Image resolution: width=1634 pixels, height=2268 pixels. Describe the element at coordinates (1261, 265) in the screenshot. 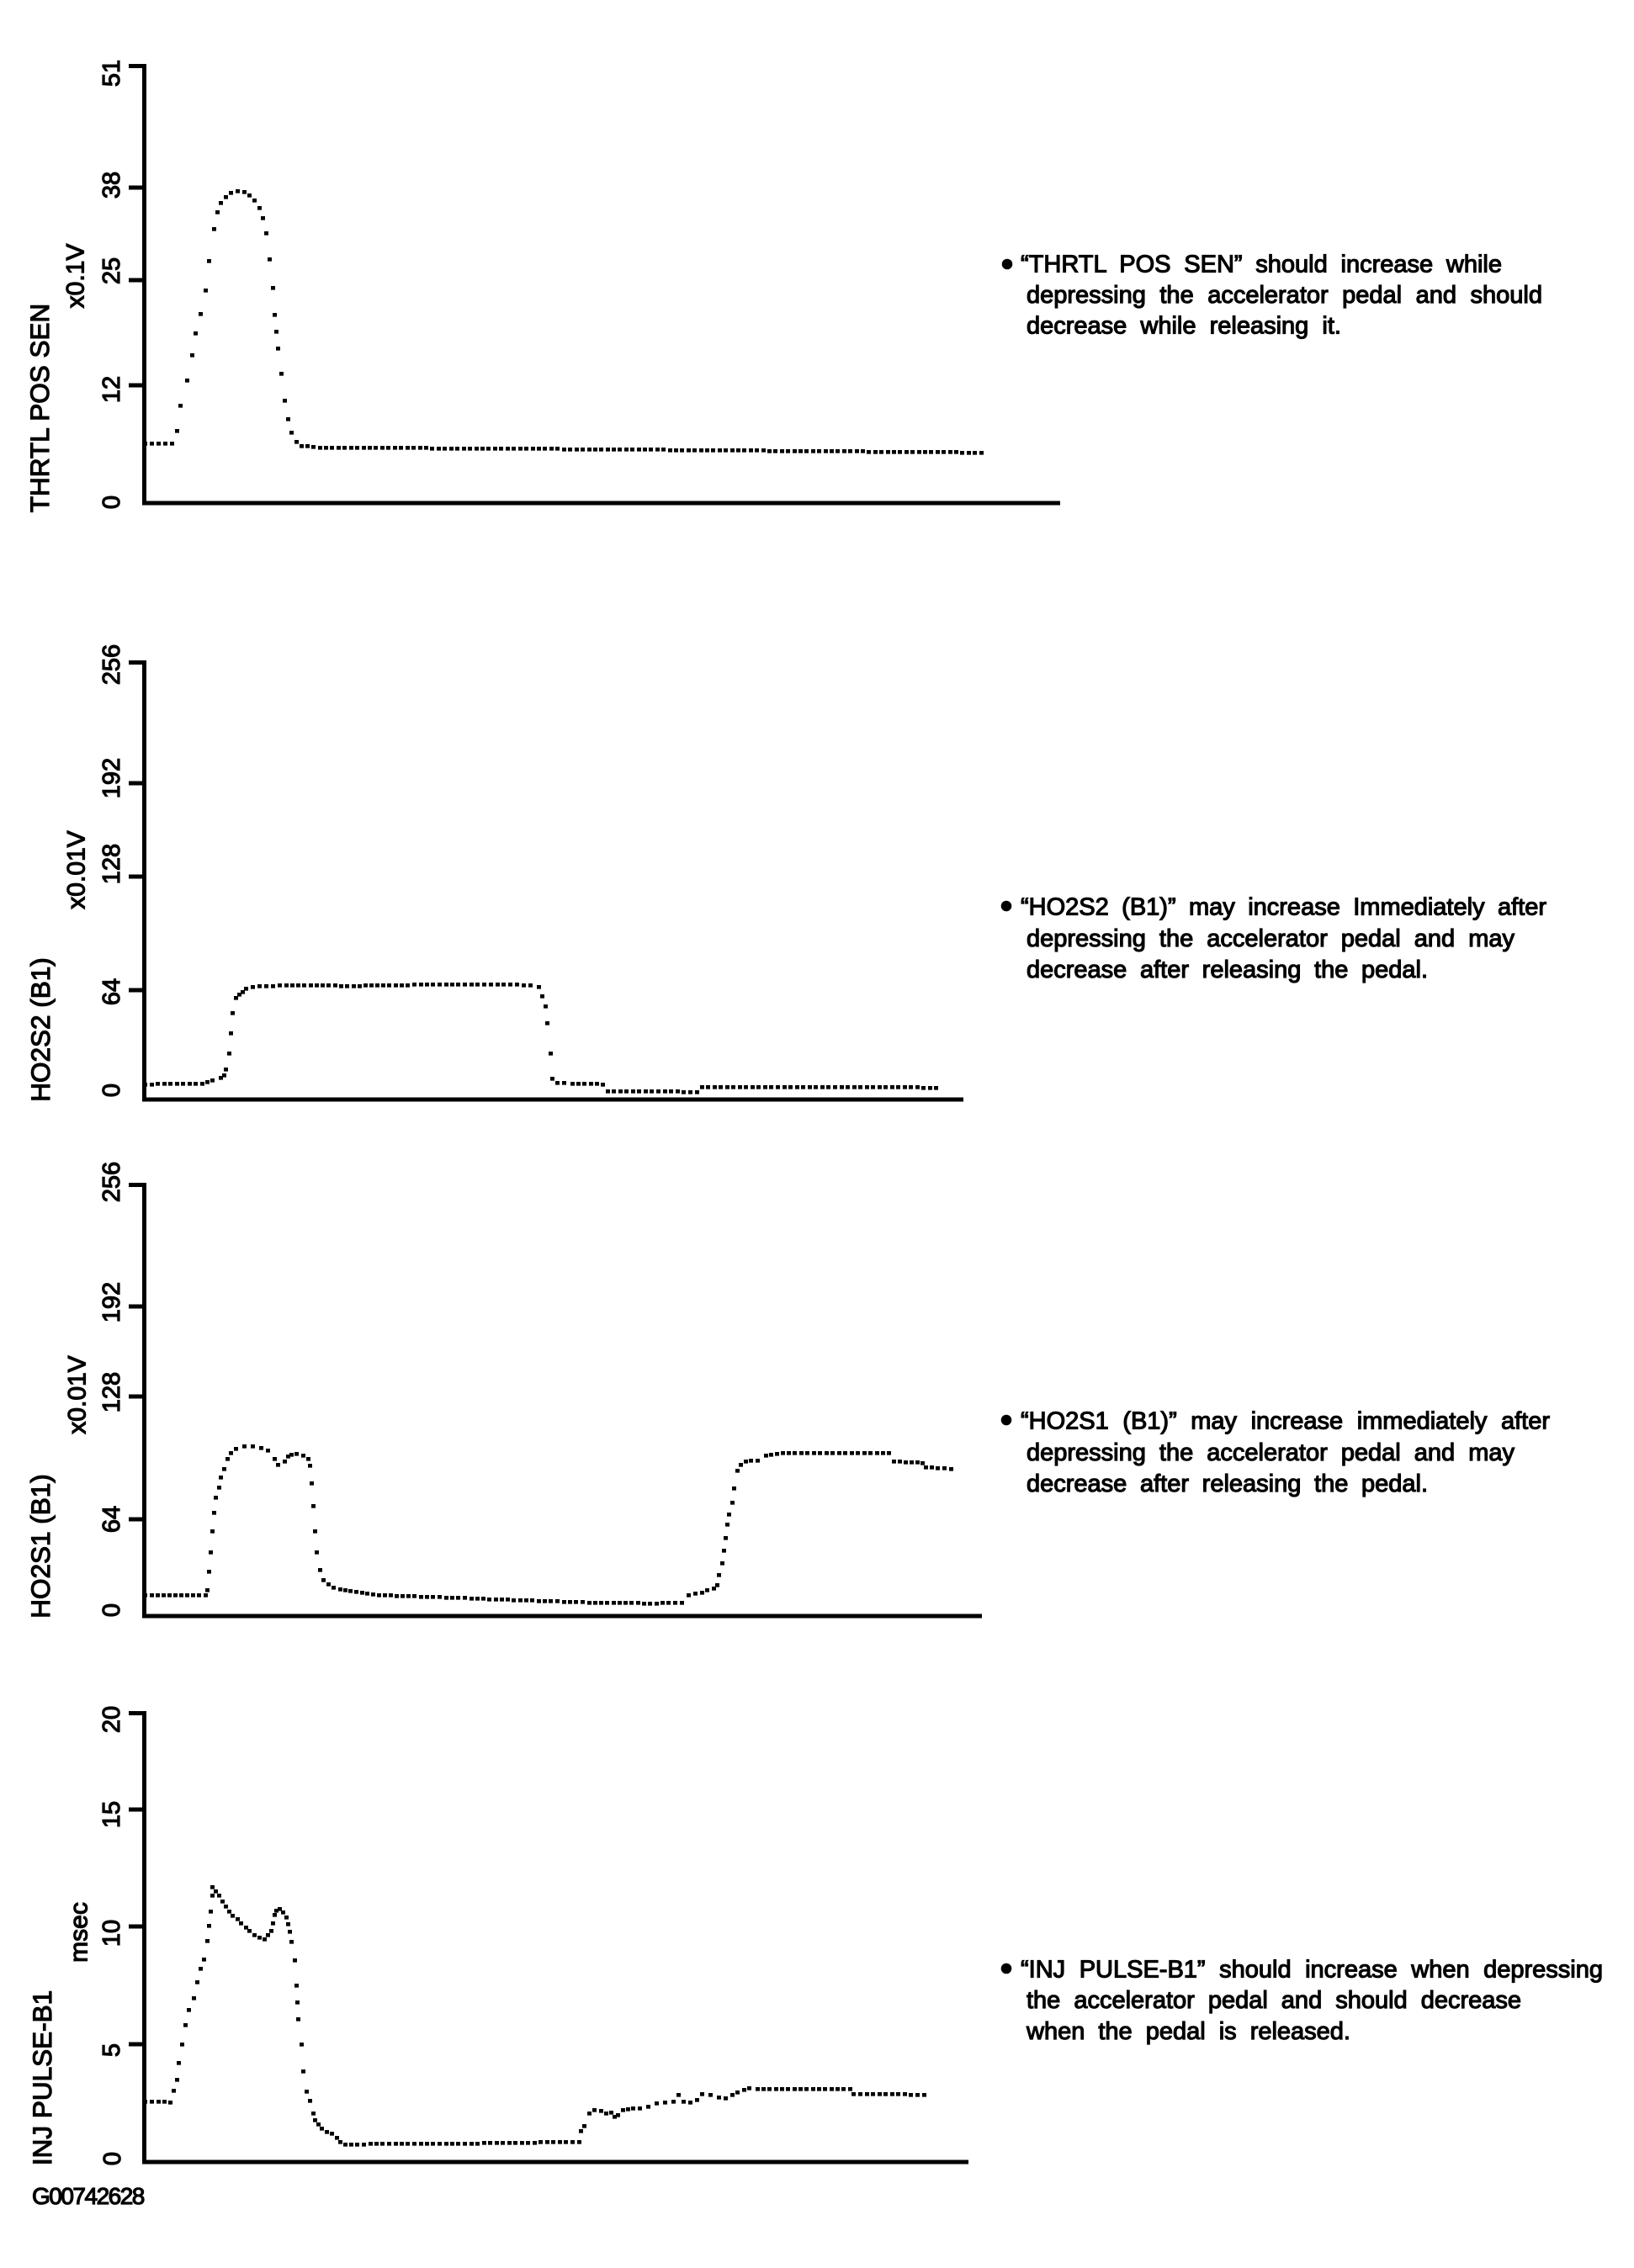

I see `svg-text:“THRTL POS SEN” should increas: “THRTL POS SEN” should increase while` at that location.